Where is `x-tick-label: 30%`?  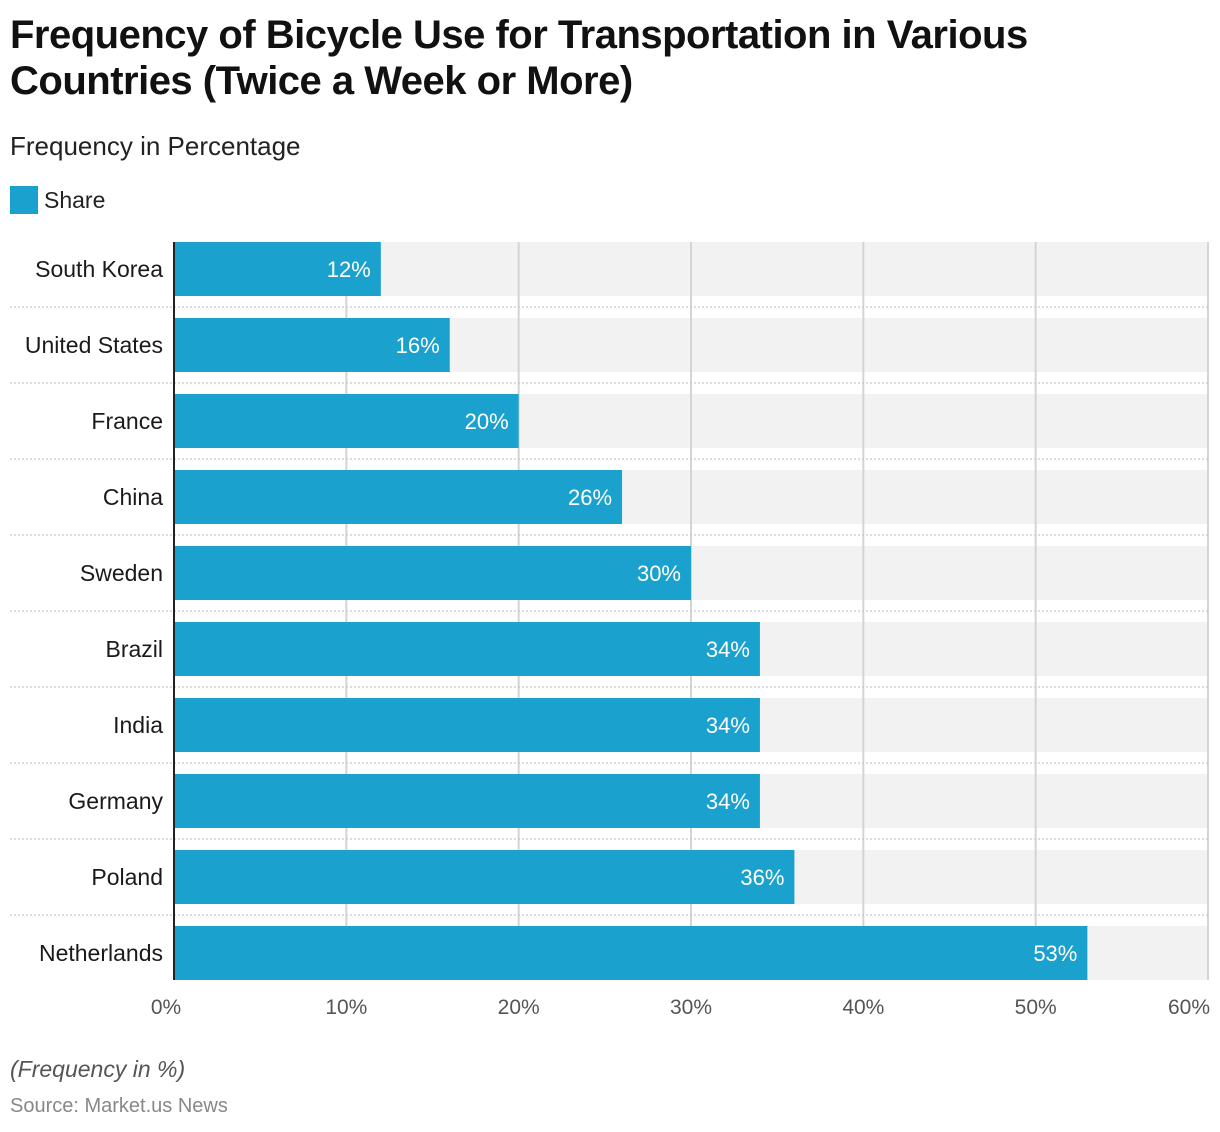 x-tick-label: 30% is located at coordinates (691, 1007).